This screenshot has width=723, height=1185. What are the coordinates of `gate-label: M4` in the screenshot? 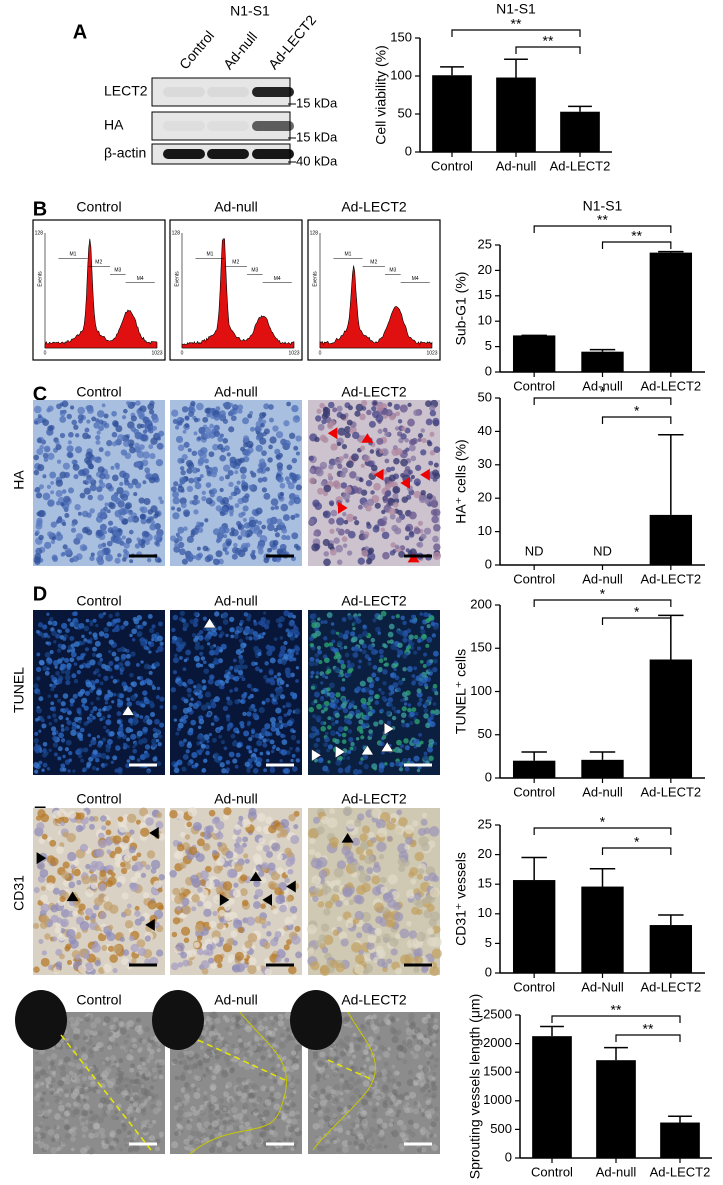 It's located at (277, 279).